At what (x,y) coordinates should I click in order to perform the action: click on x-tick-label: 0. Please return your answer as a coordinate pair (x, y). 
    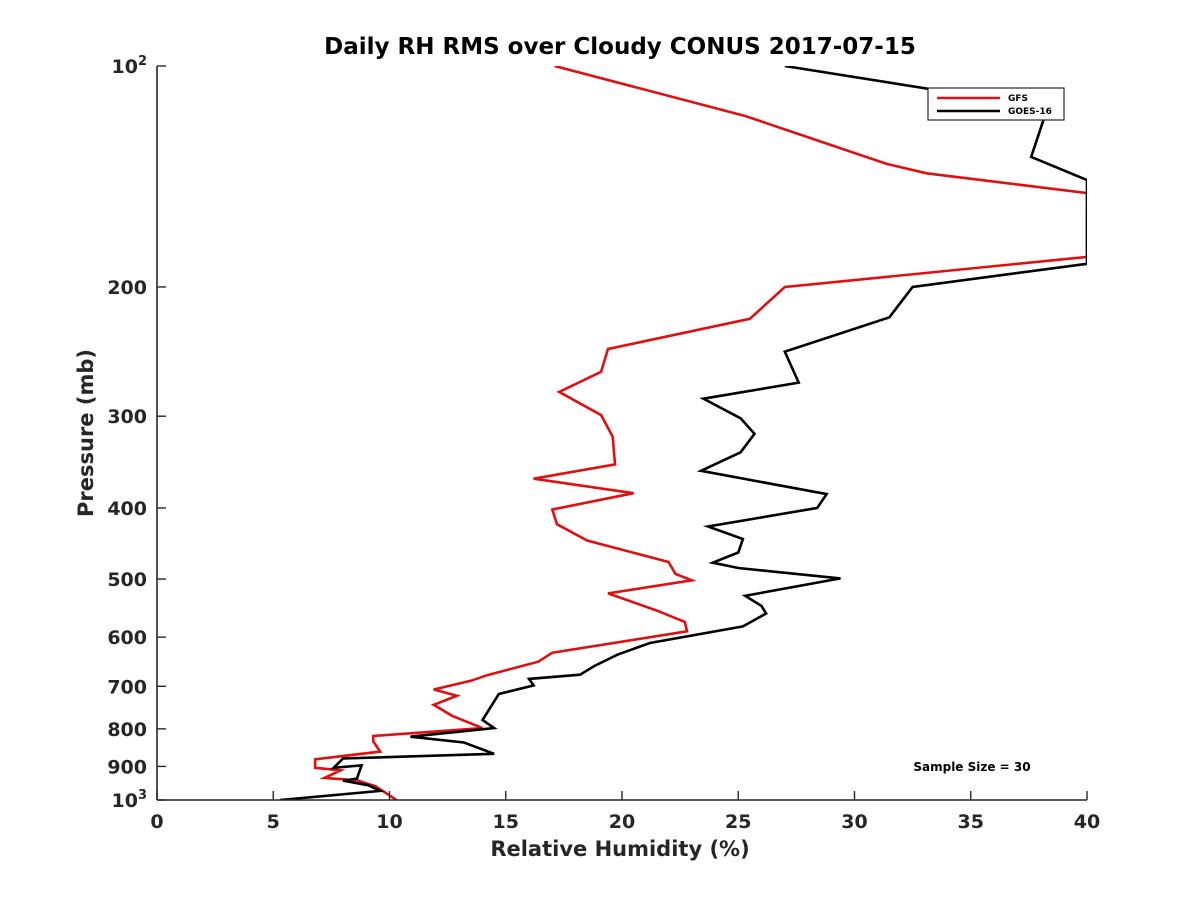
    Looking at the image, I should click on (156, 822).